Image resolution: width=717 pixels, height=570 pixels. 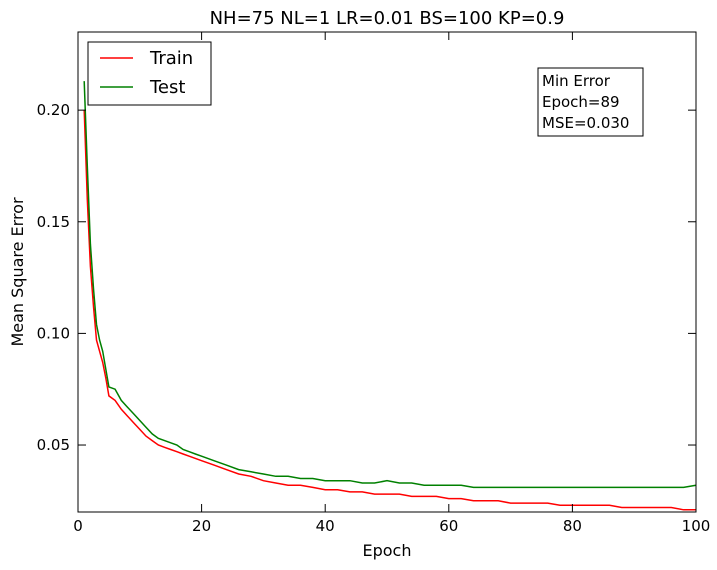 I want to click on y-tick-label: 0.20, so click(x=53, y=110).